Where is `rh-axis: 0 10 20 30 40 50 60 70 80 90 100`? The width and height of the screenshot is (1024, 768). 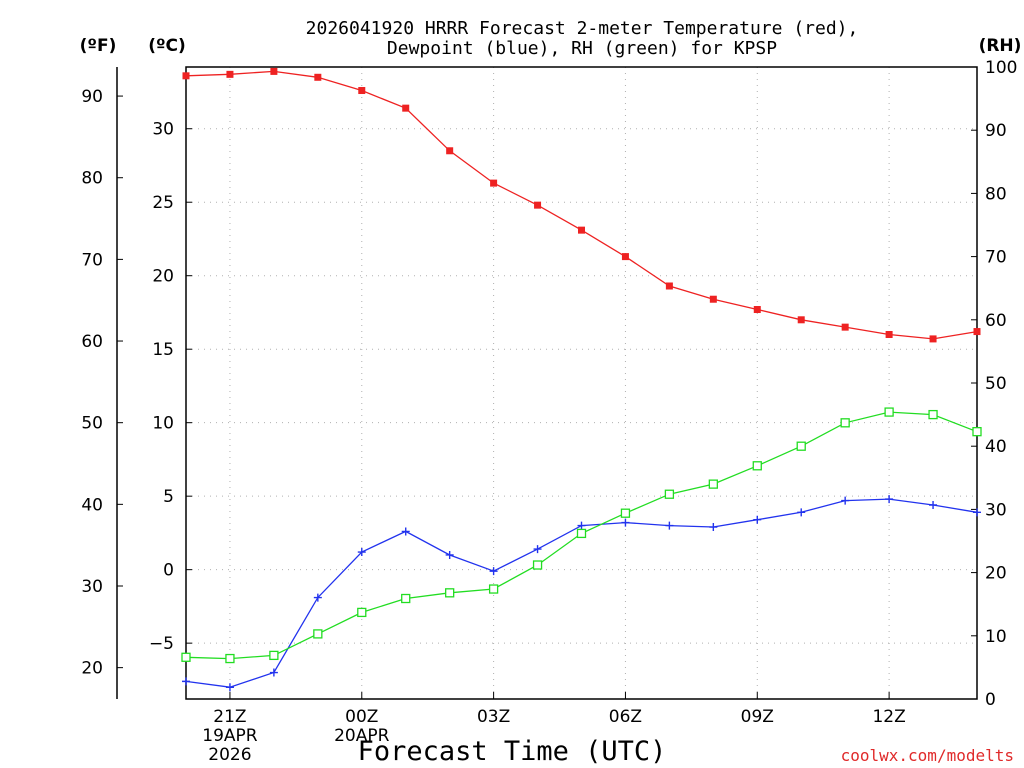
rh-axis: 0 10 20 30 40 50 60 70 80 90 100 is located at coordinates (994, 384).